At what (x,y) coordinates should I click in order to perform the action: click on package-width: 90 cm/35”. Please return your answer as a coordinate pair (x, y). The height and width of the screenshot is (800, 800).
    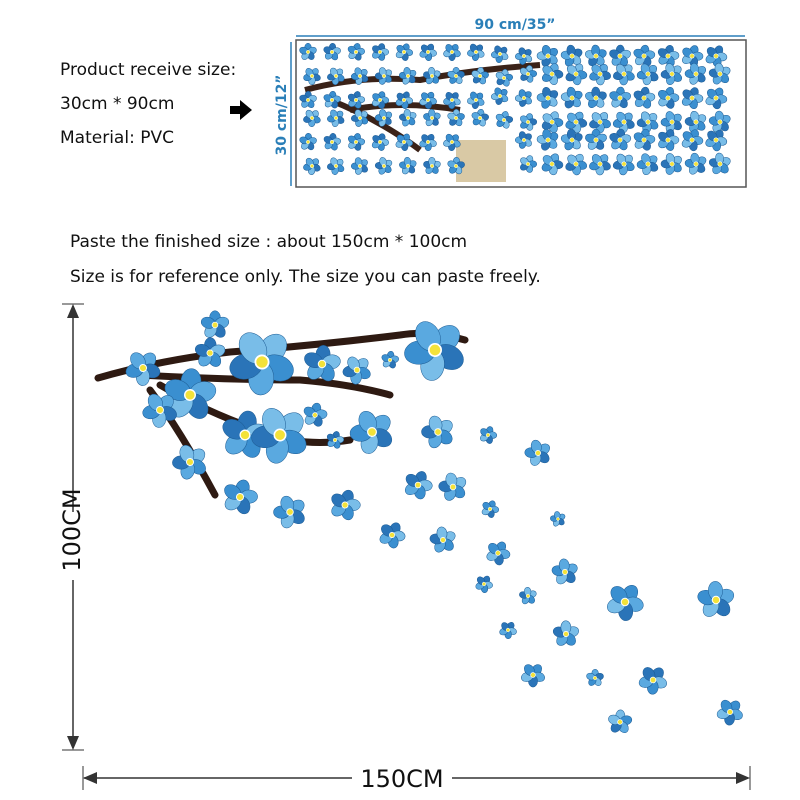
    Looking at the image, I should click on (514, 25).